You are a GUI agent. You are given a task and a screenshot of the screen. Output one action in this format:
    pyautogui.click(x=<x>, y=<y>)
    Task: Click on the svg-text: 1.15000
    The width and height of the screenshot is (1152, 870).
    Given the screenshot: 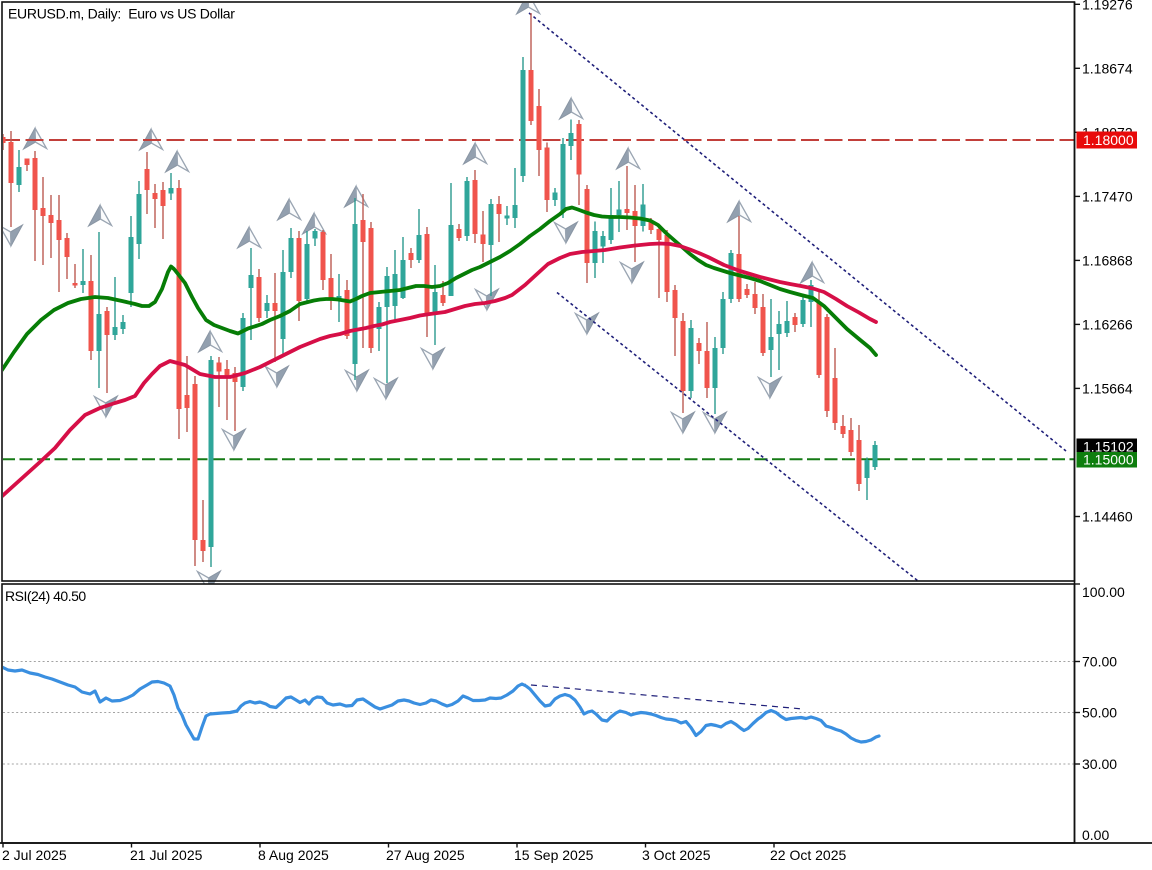 What is the action you would take?
    pyautogui.click(x=1108, y=460)
    